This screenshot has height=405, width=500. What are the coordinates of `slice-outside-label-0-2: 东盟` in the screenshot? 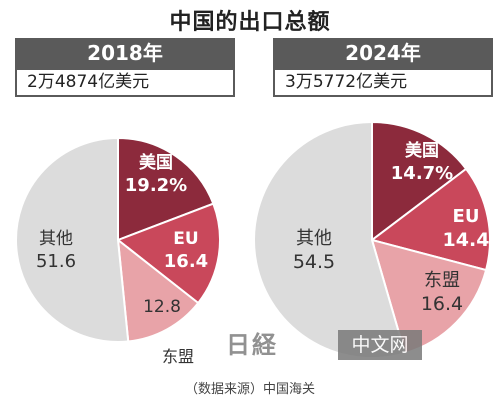 It's located at (178, 356).